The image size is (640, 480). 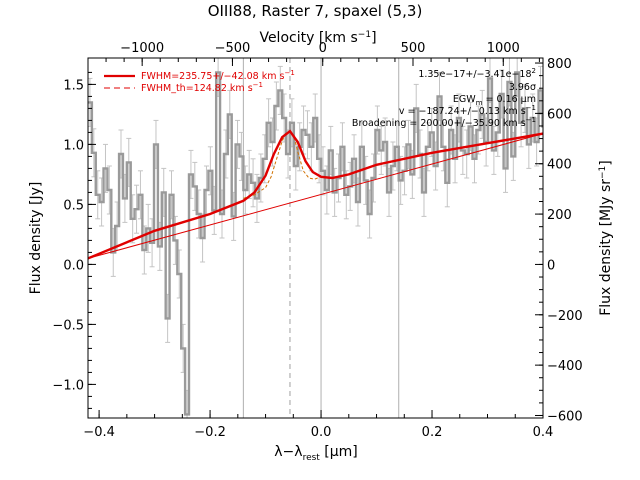 What do you see at coordinates (73, 145) in the screenshot?
I see `y-tick-label: 1.0` at bounding box center [73, 145].